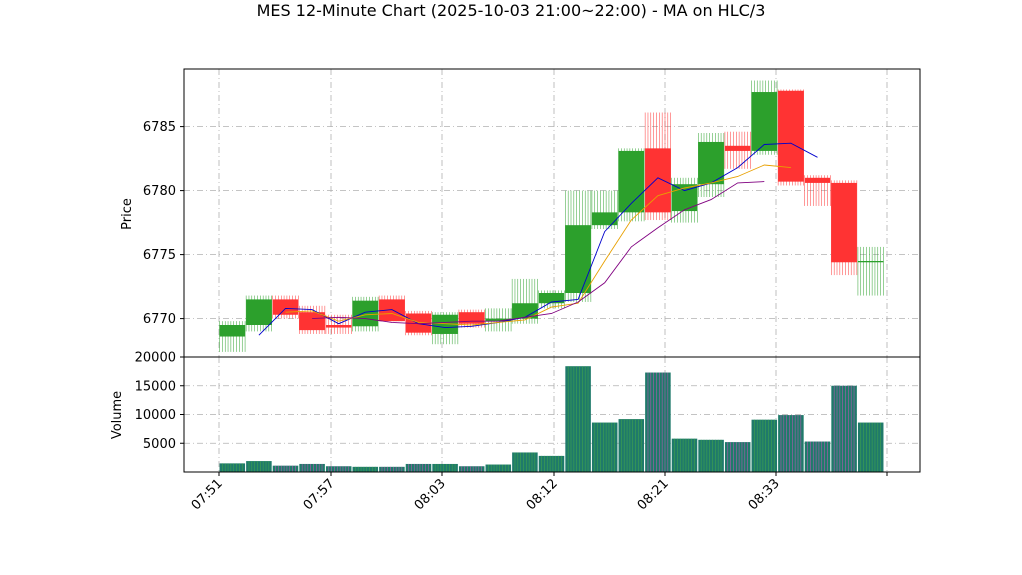 This screenshot has height=575, width=1022. What do you see at coordinates (159, 127) in the screenshot?
I see `price-tick-label: 6785` at bounding box center [159, 127].